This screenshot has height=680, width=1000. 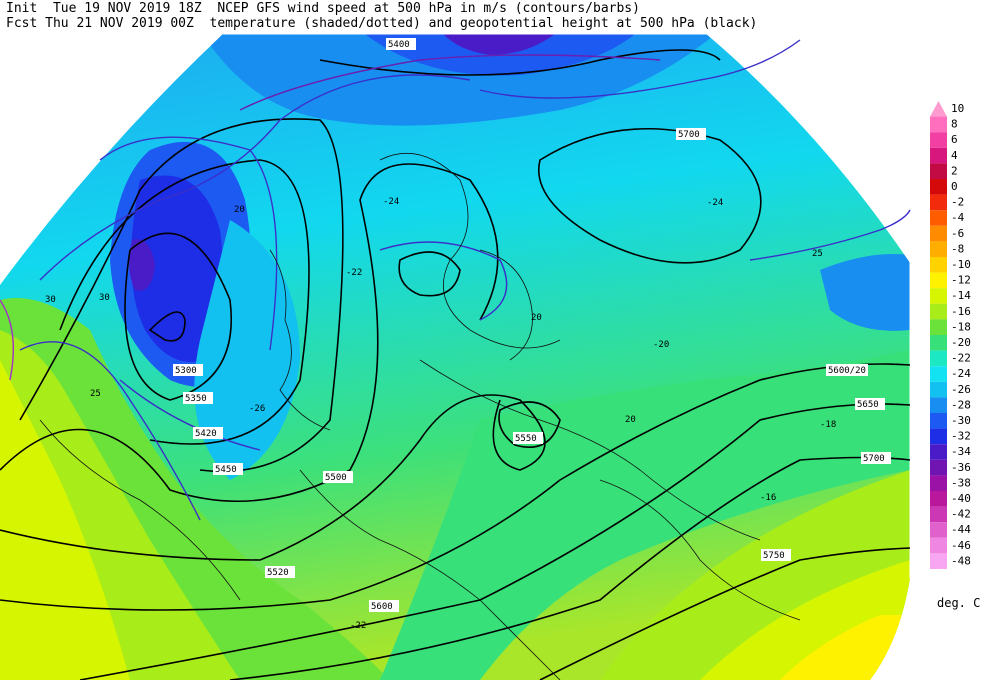 What do you see at coordinates (954, 124) in the screenshot?
I see `legend-label: 8` at bounding box center [954, 124].